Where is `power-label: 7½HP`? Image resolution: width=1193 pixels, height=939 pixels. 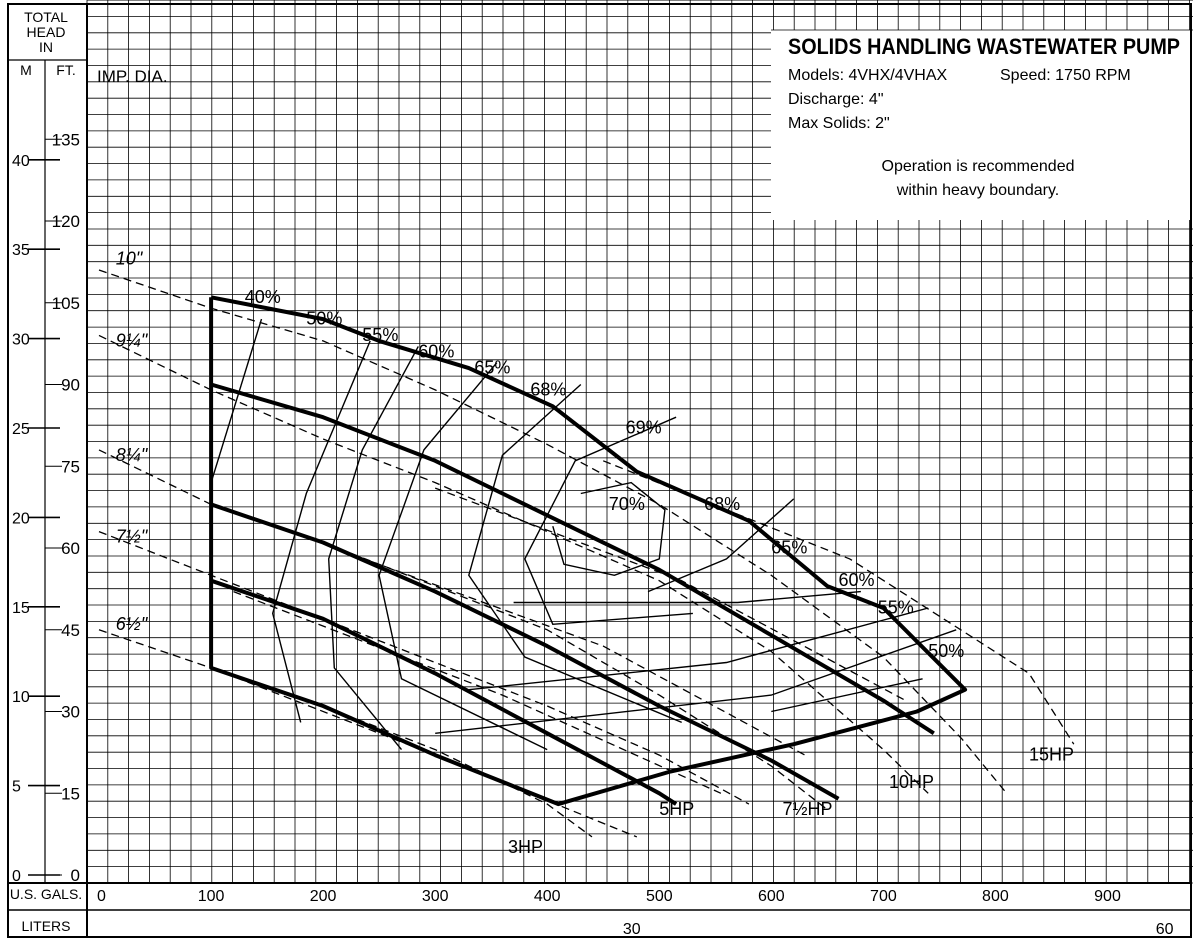 power-label: 7½HP is located at coordinates (808, 809).